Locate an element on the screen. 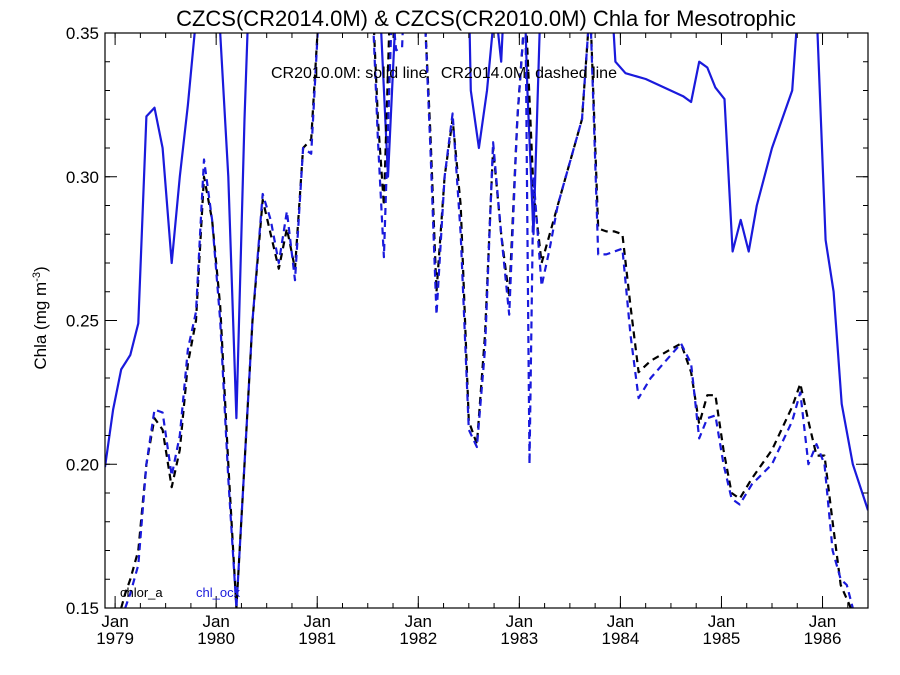  y-tick-label: 0.15 is located at coordinates (82, 608).